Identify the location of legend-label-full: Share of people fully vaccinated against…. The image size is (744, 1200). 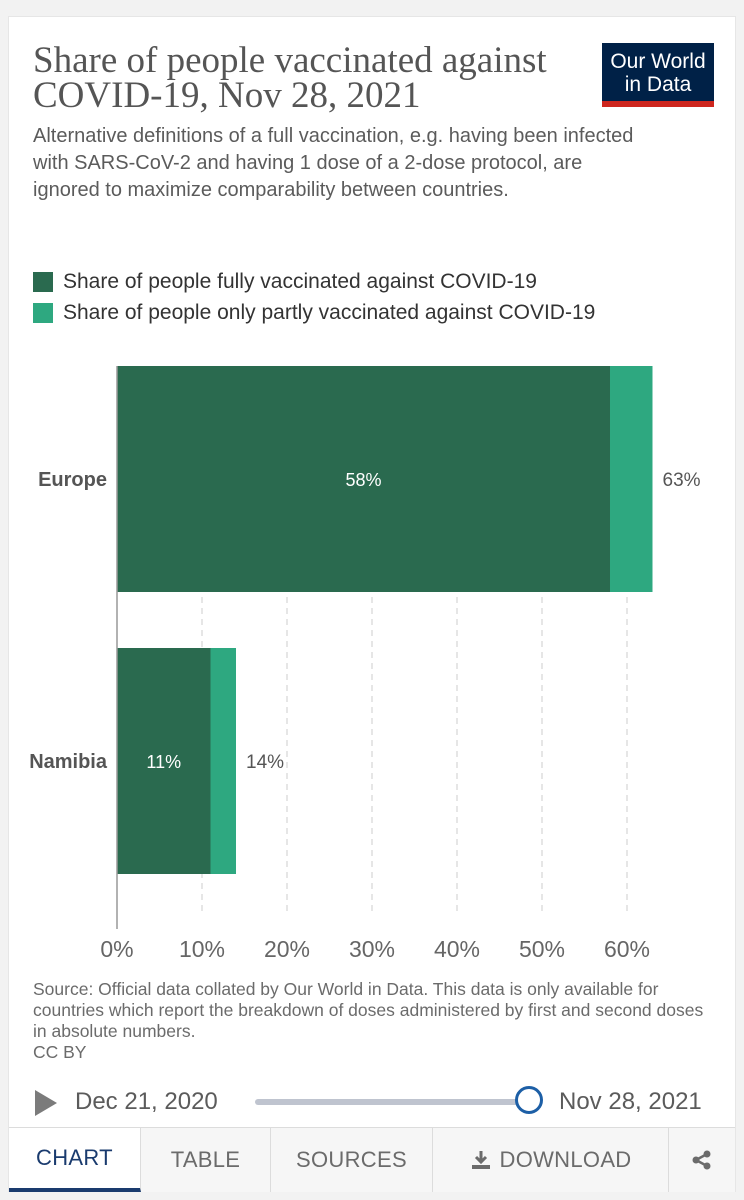
(300, 281).